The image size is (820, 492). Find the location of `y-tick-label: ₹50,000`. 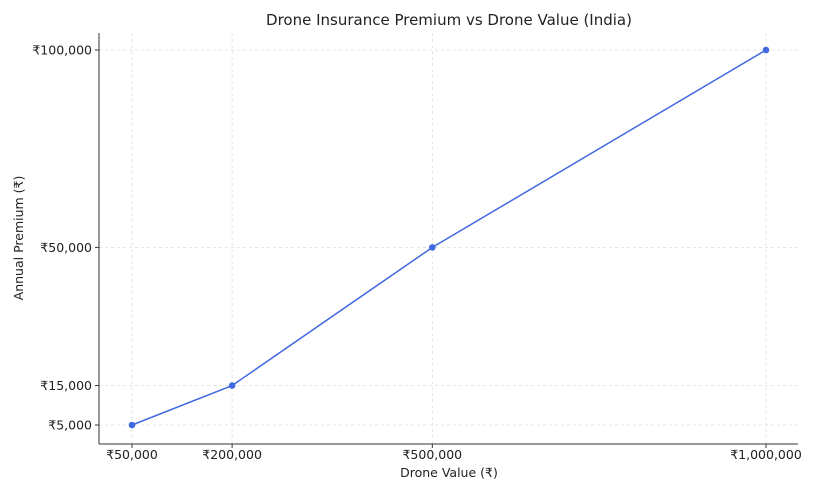

y-tick-label: ₹50,000 is located at coordinates (66, 247).